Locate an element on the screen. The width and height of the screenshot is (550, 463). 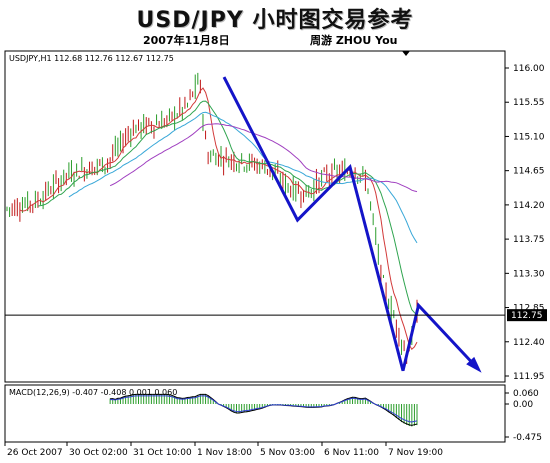
y-tick-label: 114.20 is located at coordinates (529, 206).